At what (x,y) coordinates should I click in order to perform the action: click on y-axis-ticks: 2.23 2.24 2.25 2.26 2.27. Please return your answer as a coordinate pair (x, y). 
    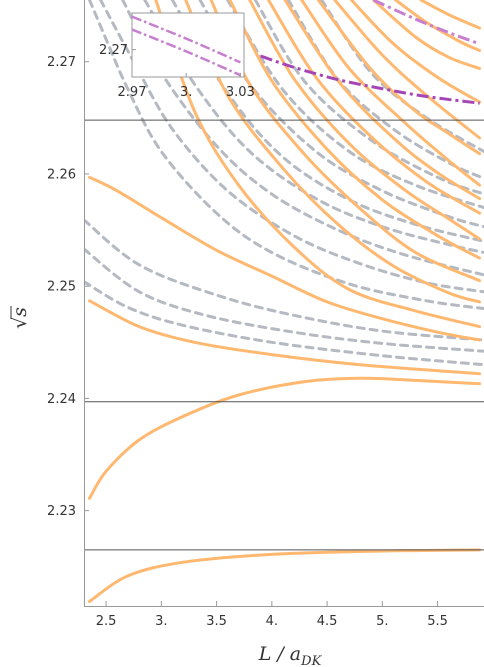
    Looking at the image, I should click on (68, 287).